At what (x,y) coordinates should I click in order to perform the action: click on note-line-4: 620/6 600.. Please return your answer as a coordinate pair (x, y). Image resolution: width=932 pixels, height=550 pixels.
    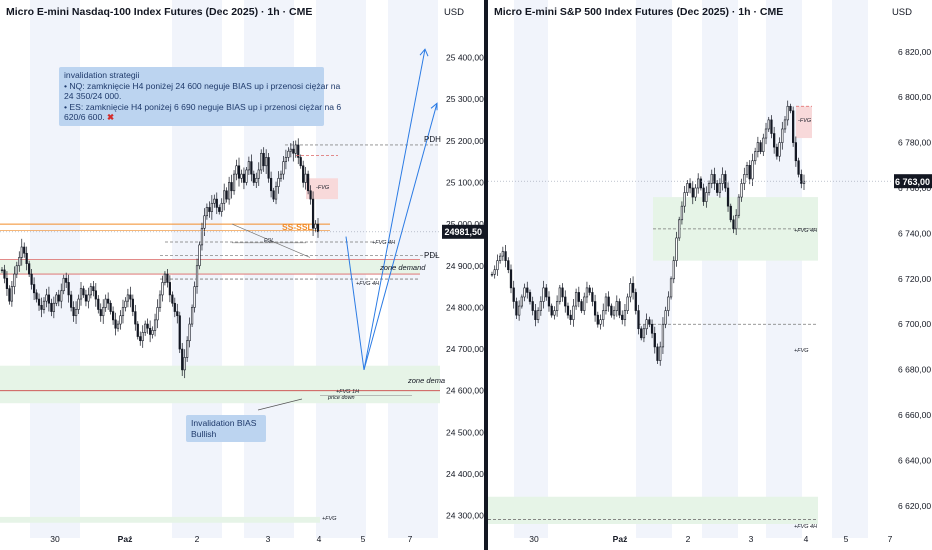
    Looking at the image, I should click on (84, 117).